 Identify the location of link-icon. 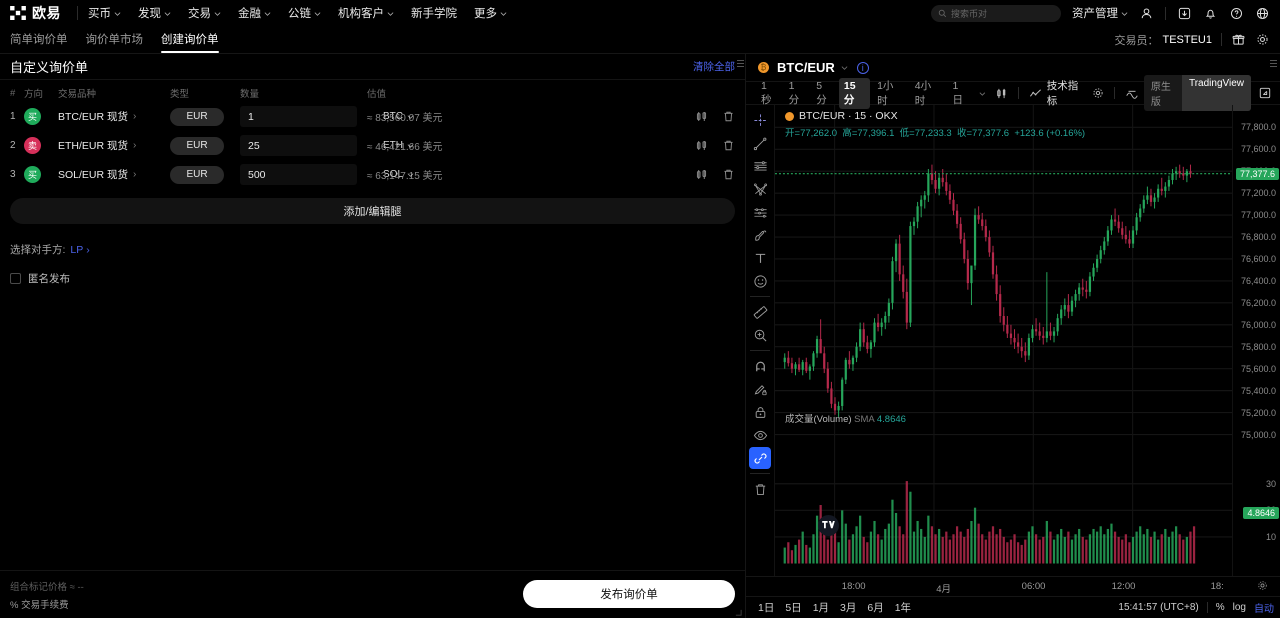
(760, 458).